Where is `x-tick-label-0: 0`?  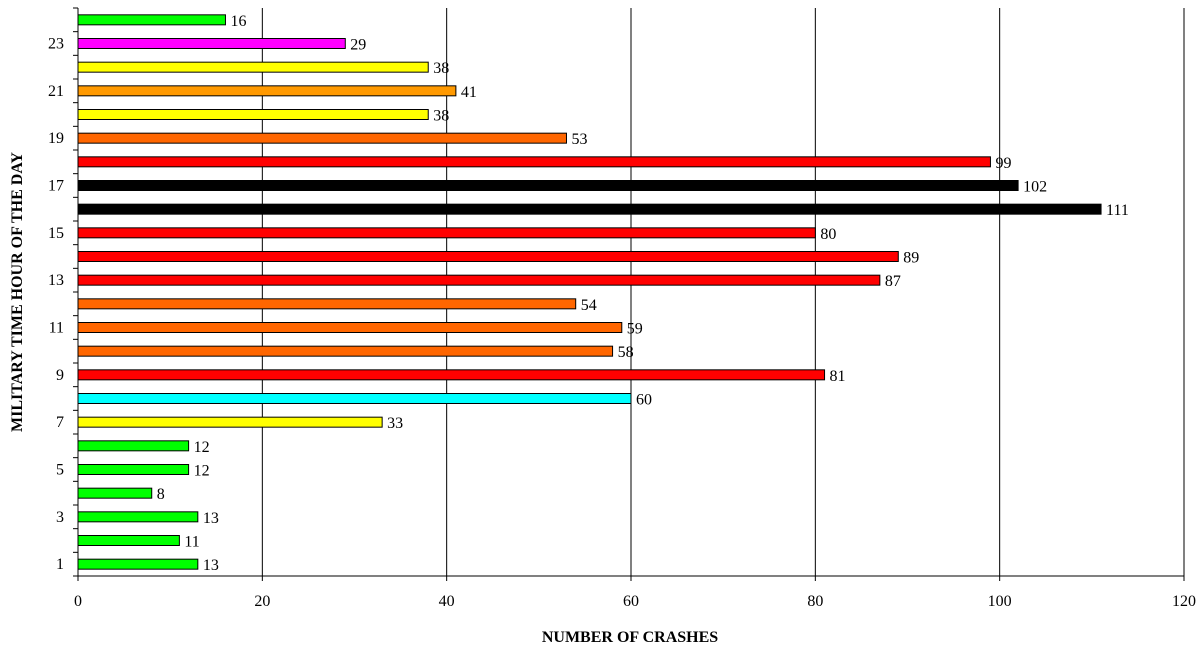 x-tick-label-0: 0 is located at coordinates (78, 601).